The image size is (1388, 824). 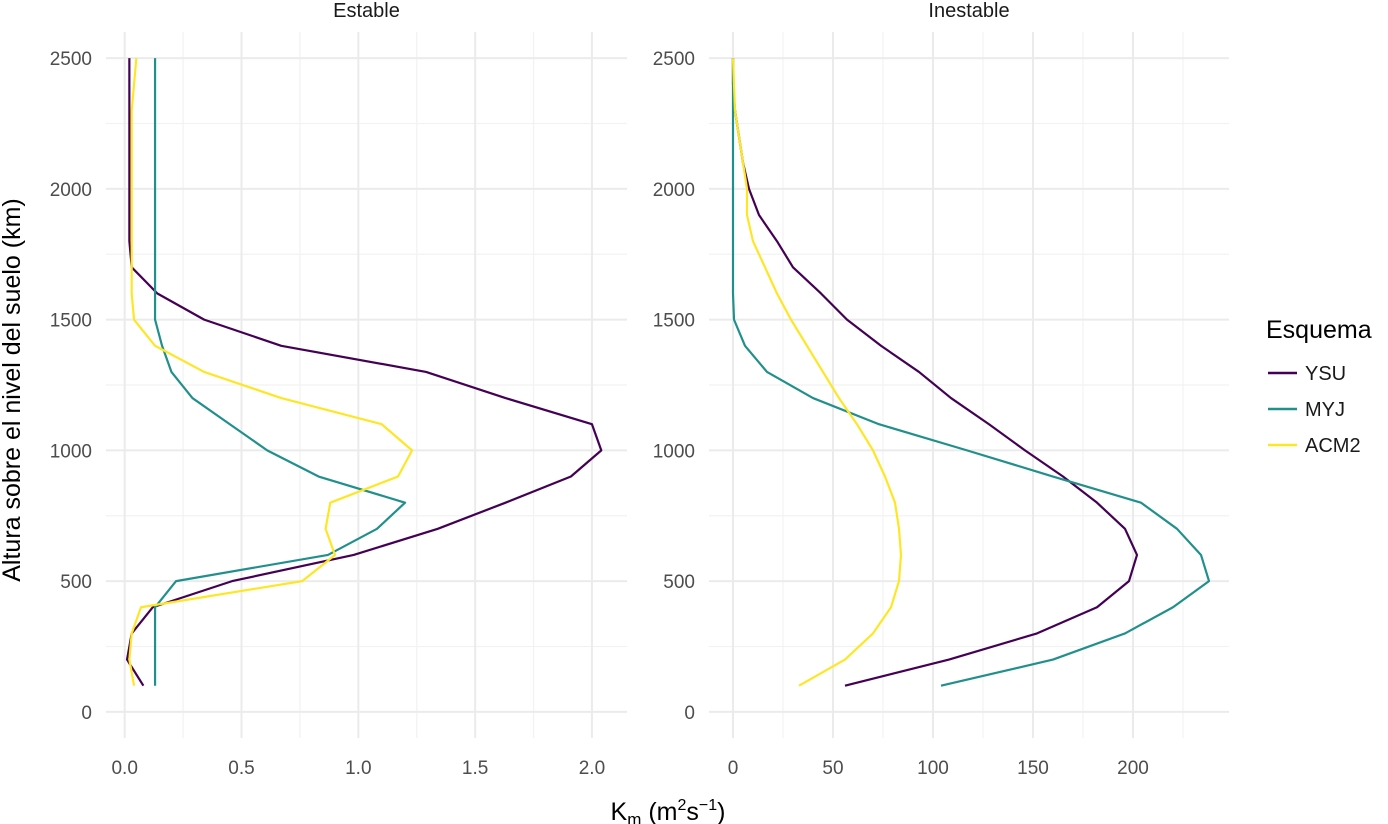 What do you see at coordinates (721, 811) in the screenshot?
I see `x-axis-title-unit-close: )` at bounding box center [721, 811].